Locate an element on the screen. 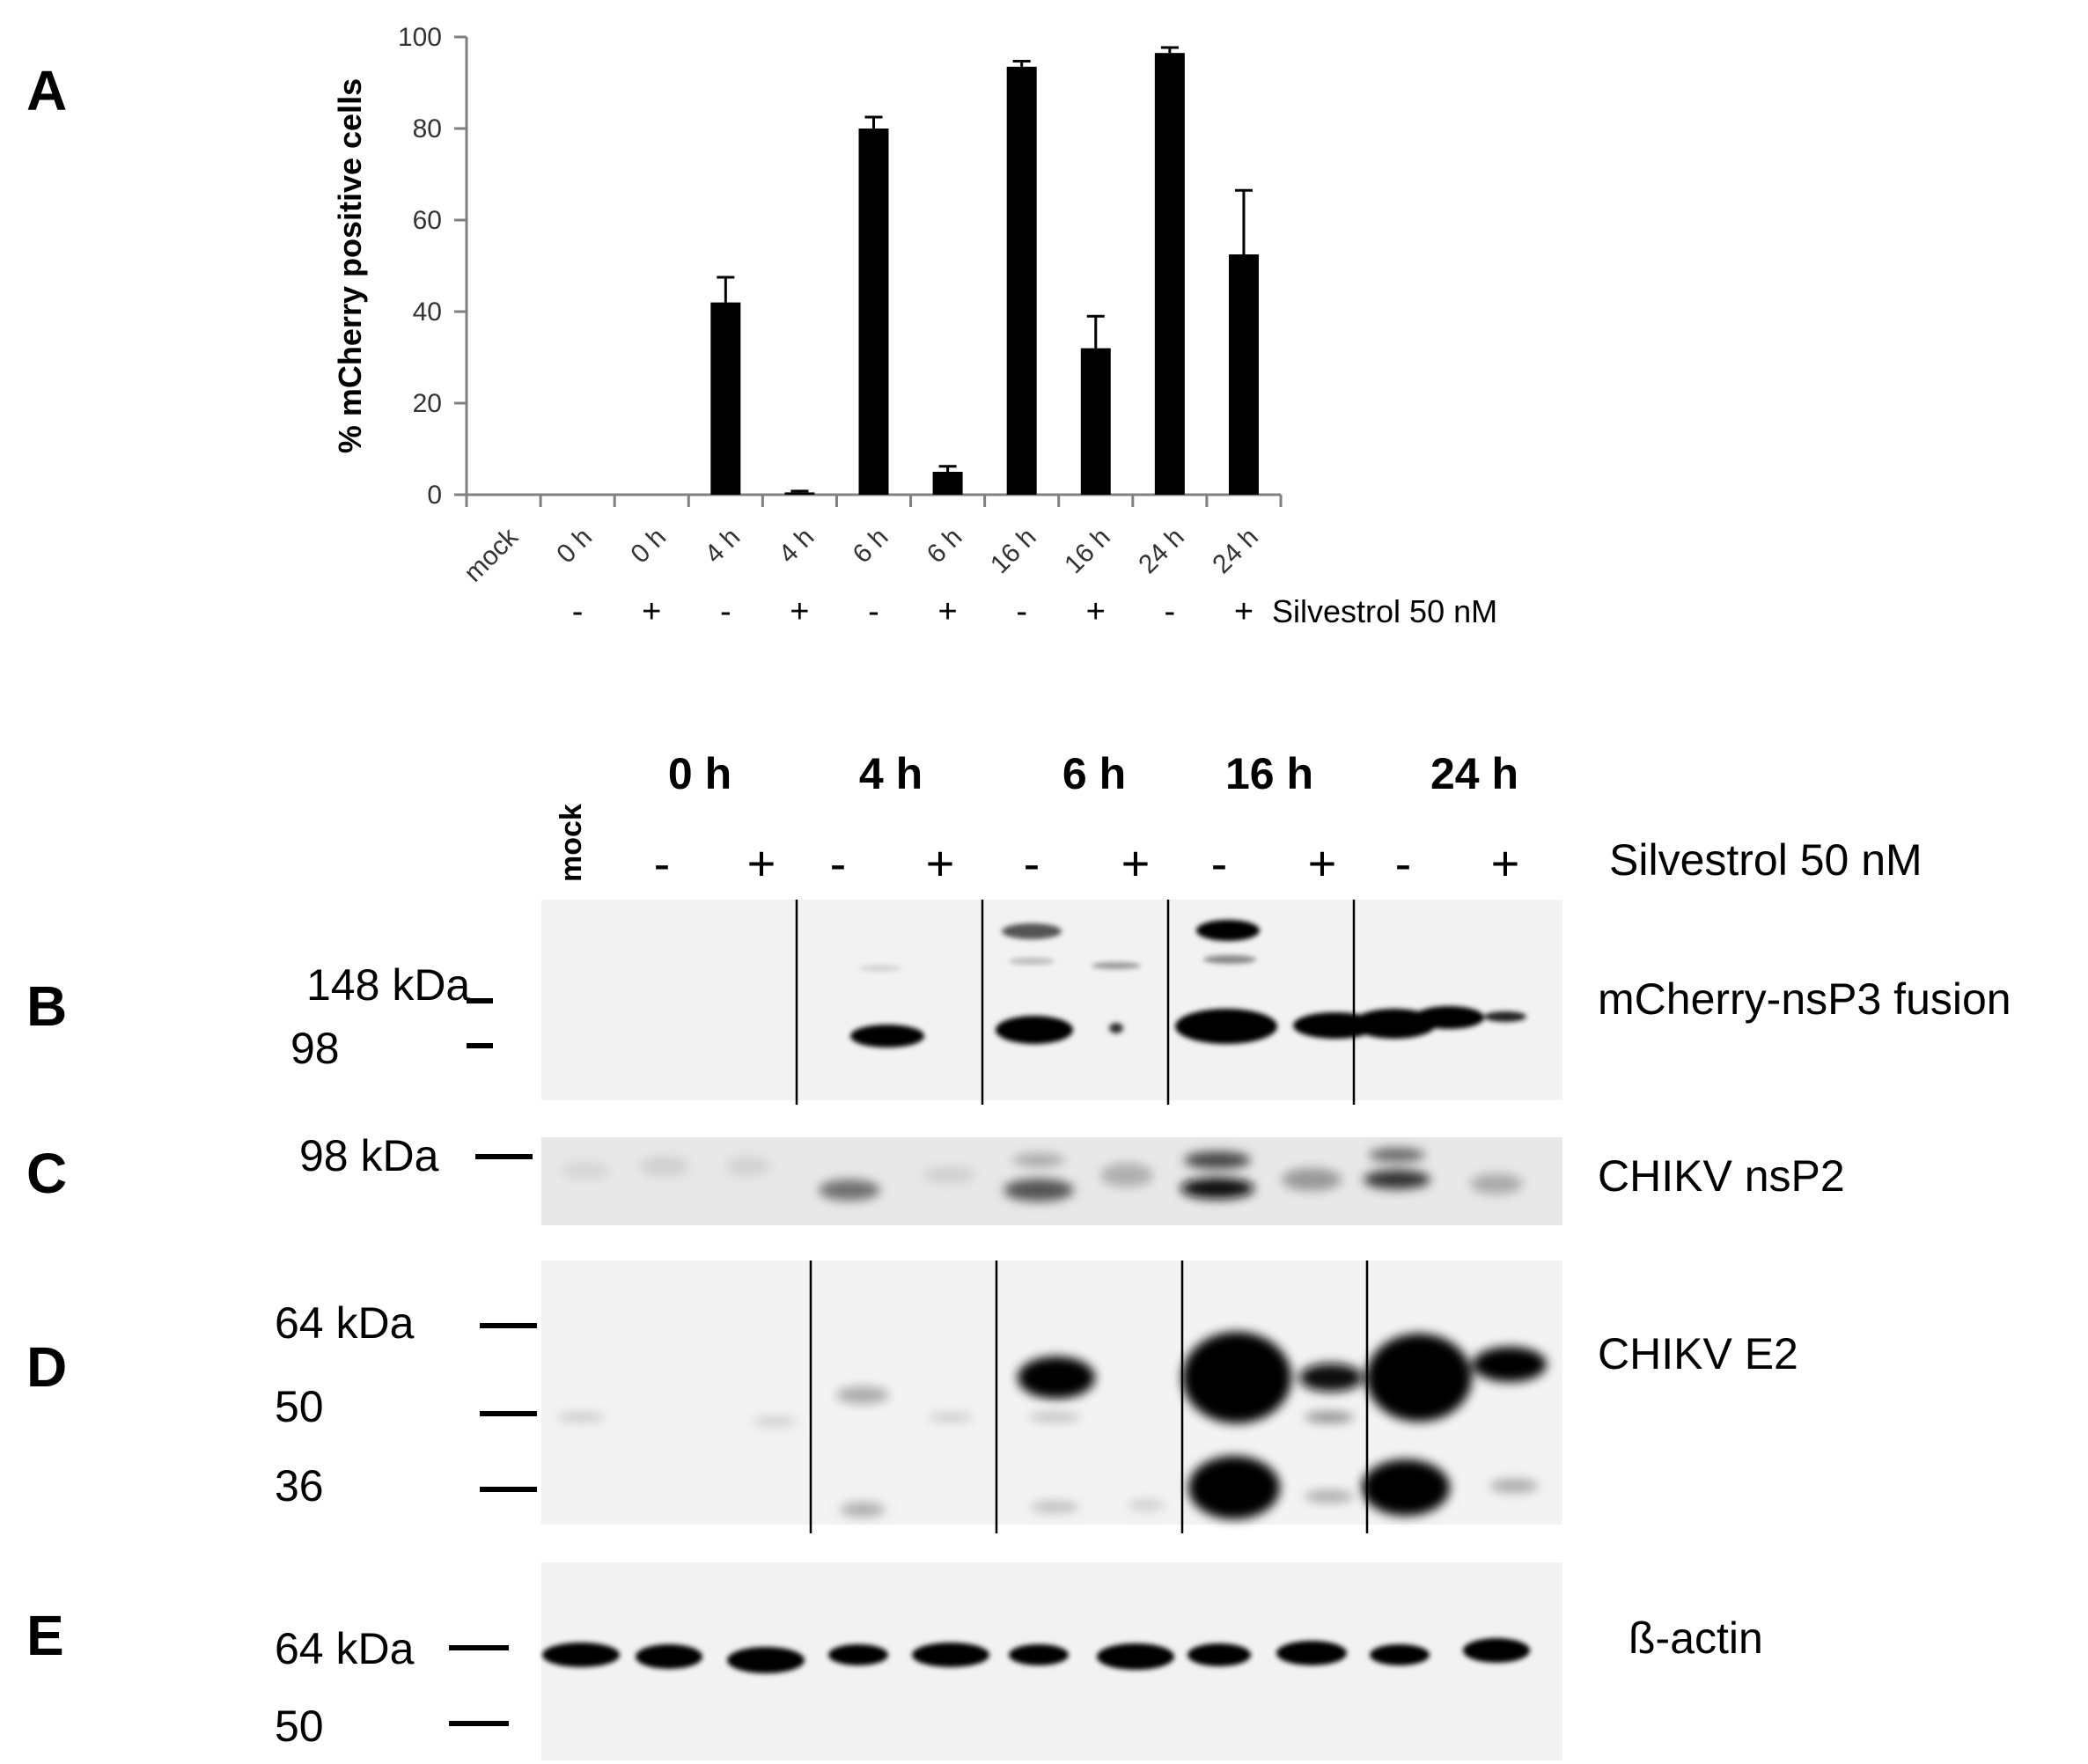  y-tick-label: 80 is located at coordinates (427, 128).